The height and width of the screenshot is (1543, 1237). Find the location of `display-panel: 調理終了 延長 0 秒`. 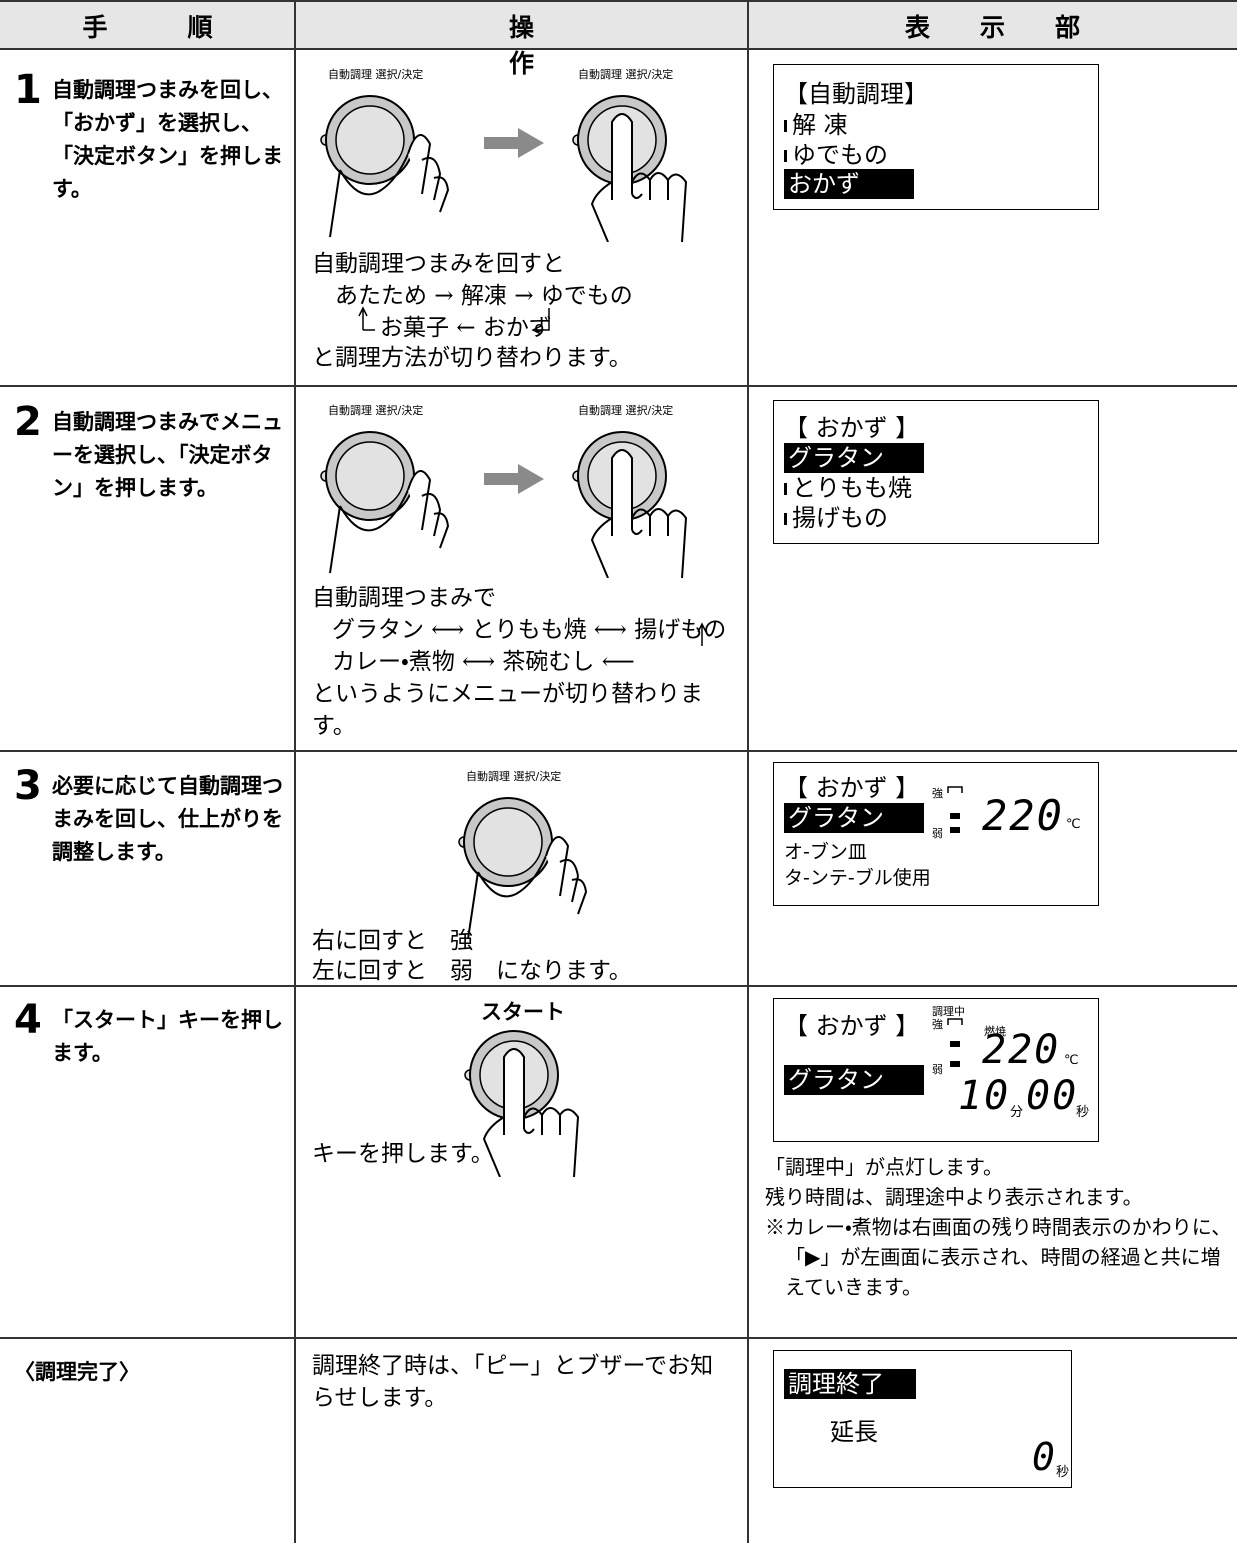

display-panel: 調理終了 延長 0 秒 is located at coordinates (922, 1419).